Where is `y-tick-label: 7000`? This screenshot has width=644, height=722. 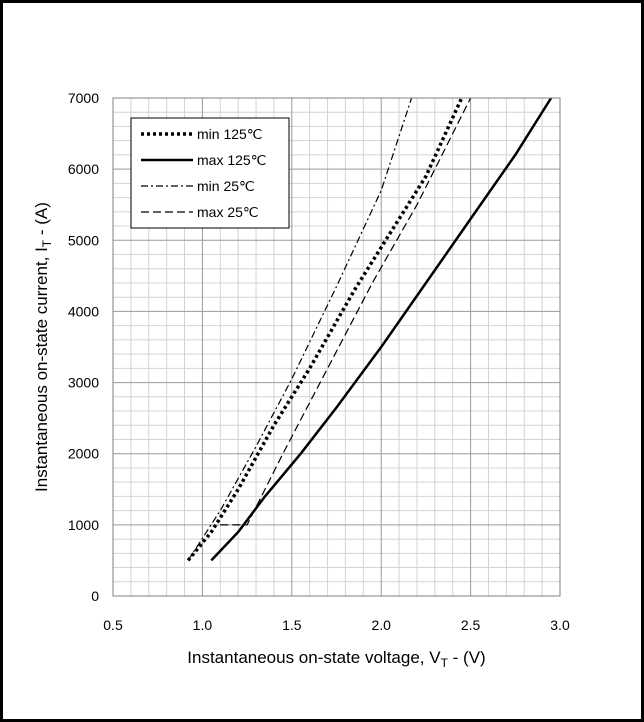 y-tick-label: 7000 is located at coordinates (83, 98).